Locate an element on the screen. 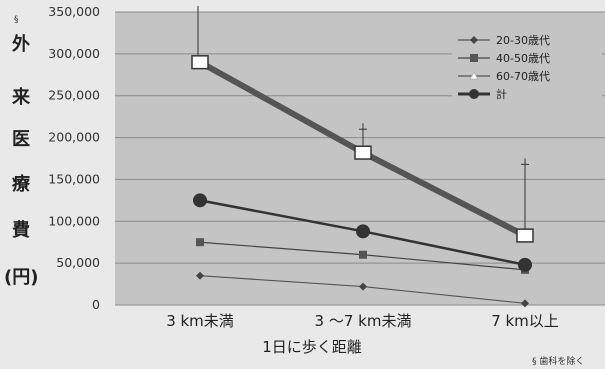 This screenshot has width=605, height=369. marker-s0-p2 is located at coordinates (525, 303).